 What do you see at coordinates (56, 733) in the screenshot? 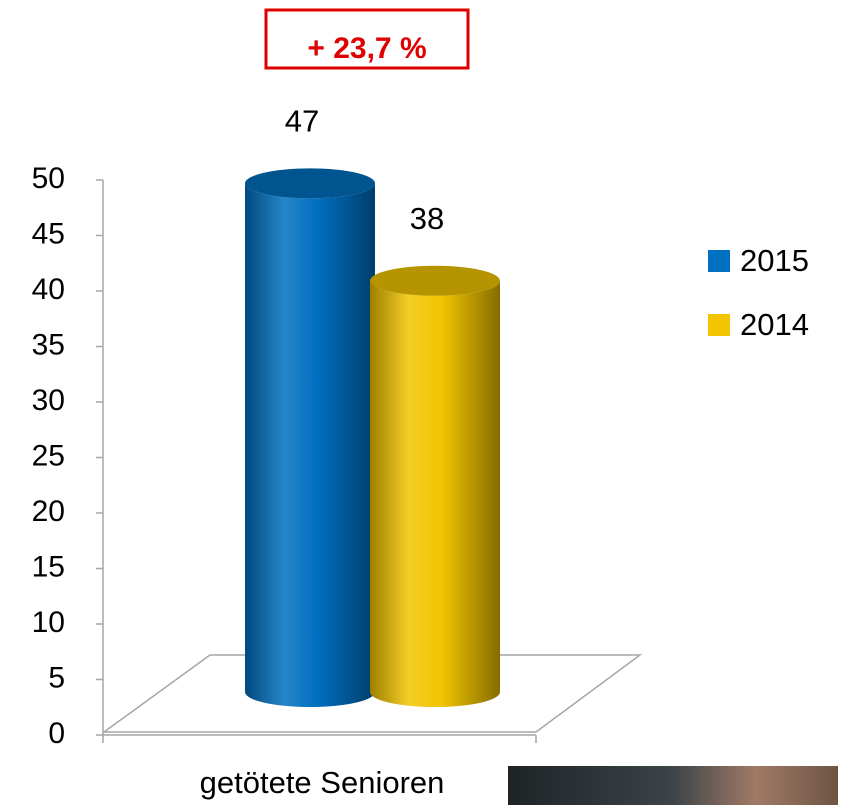
I see `y-tick-label: 0` at bounding box center [56, 733].